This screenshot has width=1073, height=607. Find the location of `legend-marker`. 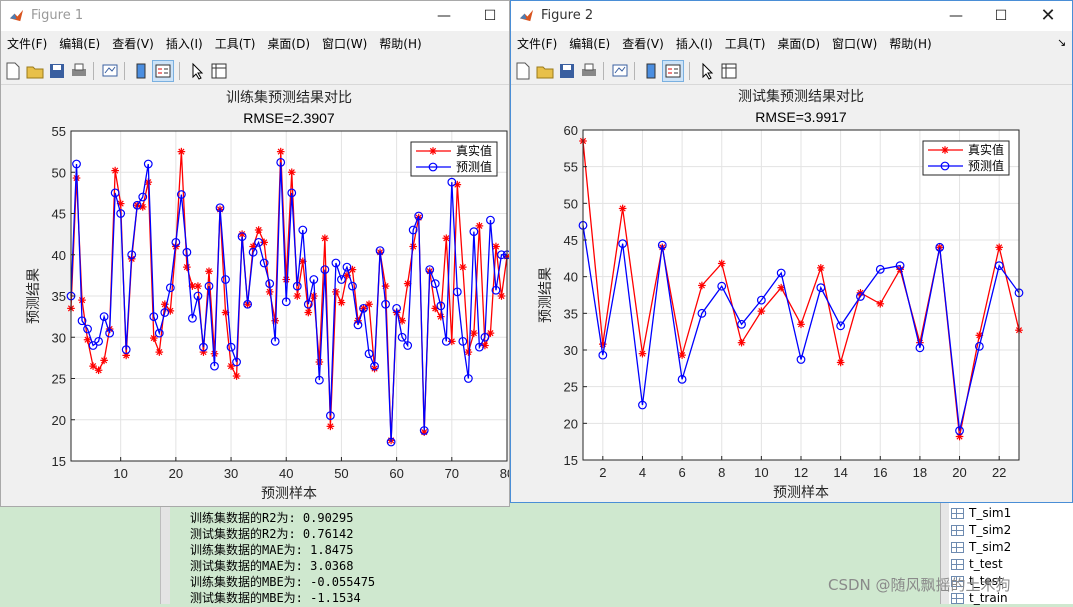

legend-marker is located at coordinates (945, 166).